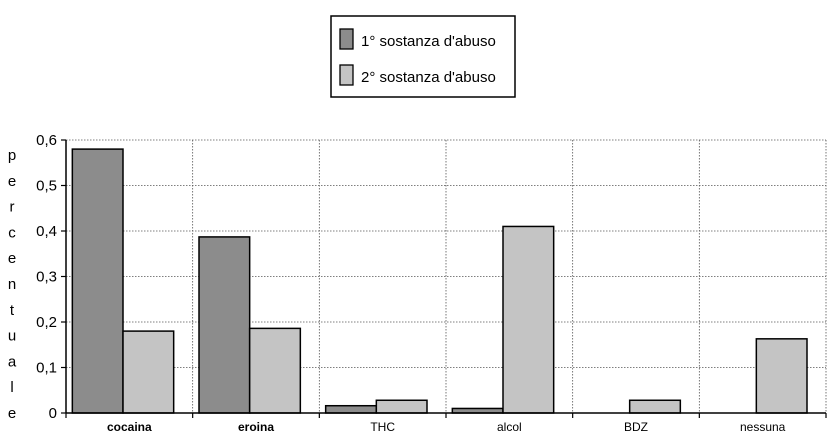 This screenshot has height=442, width=832. What do you see at coordinates (53, 413) in the screenshot?
I see `y-tick-label: 0` at bounding box center [53, 413].